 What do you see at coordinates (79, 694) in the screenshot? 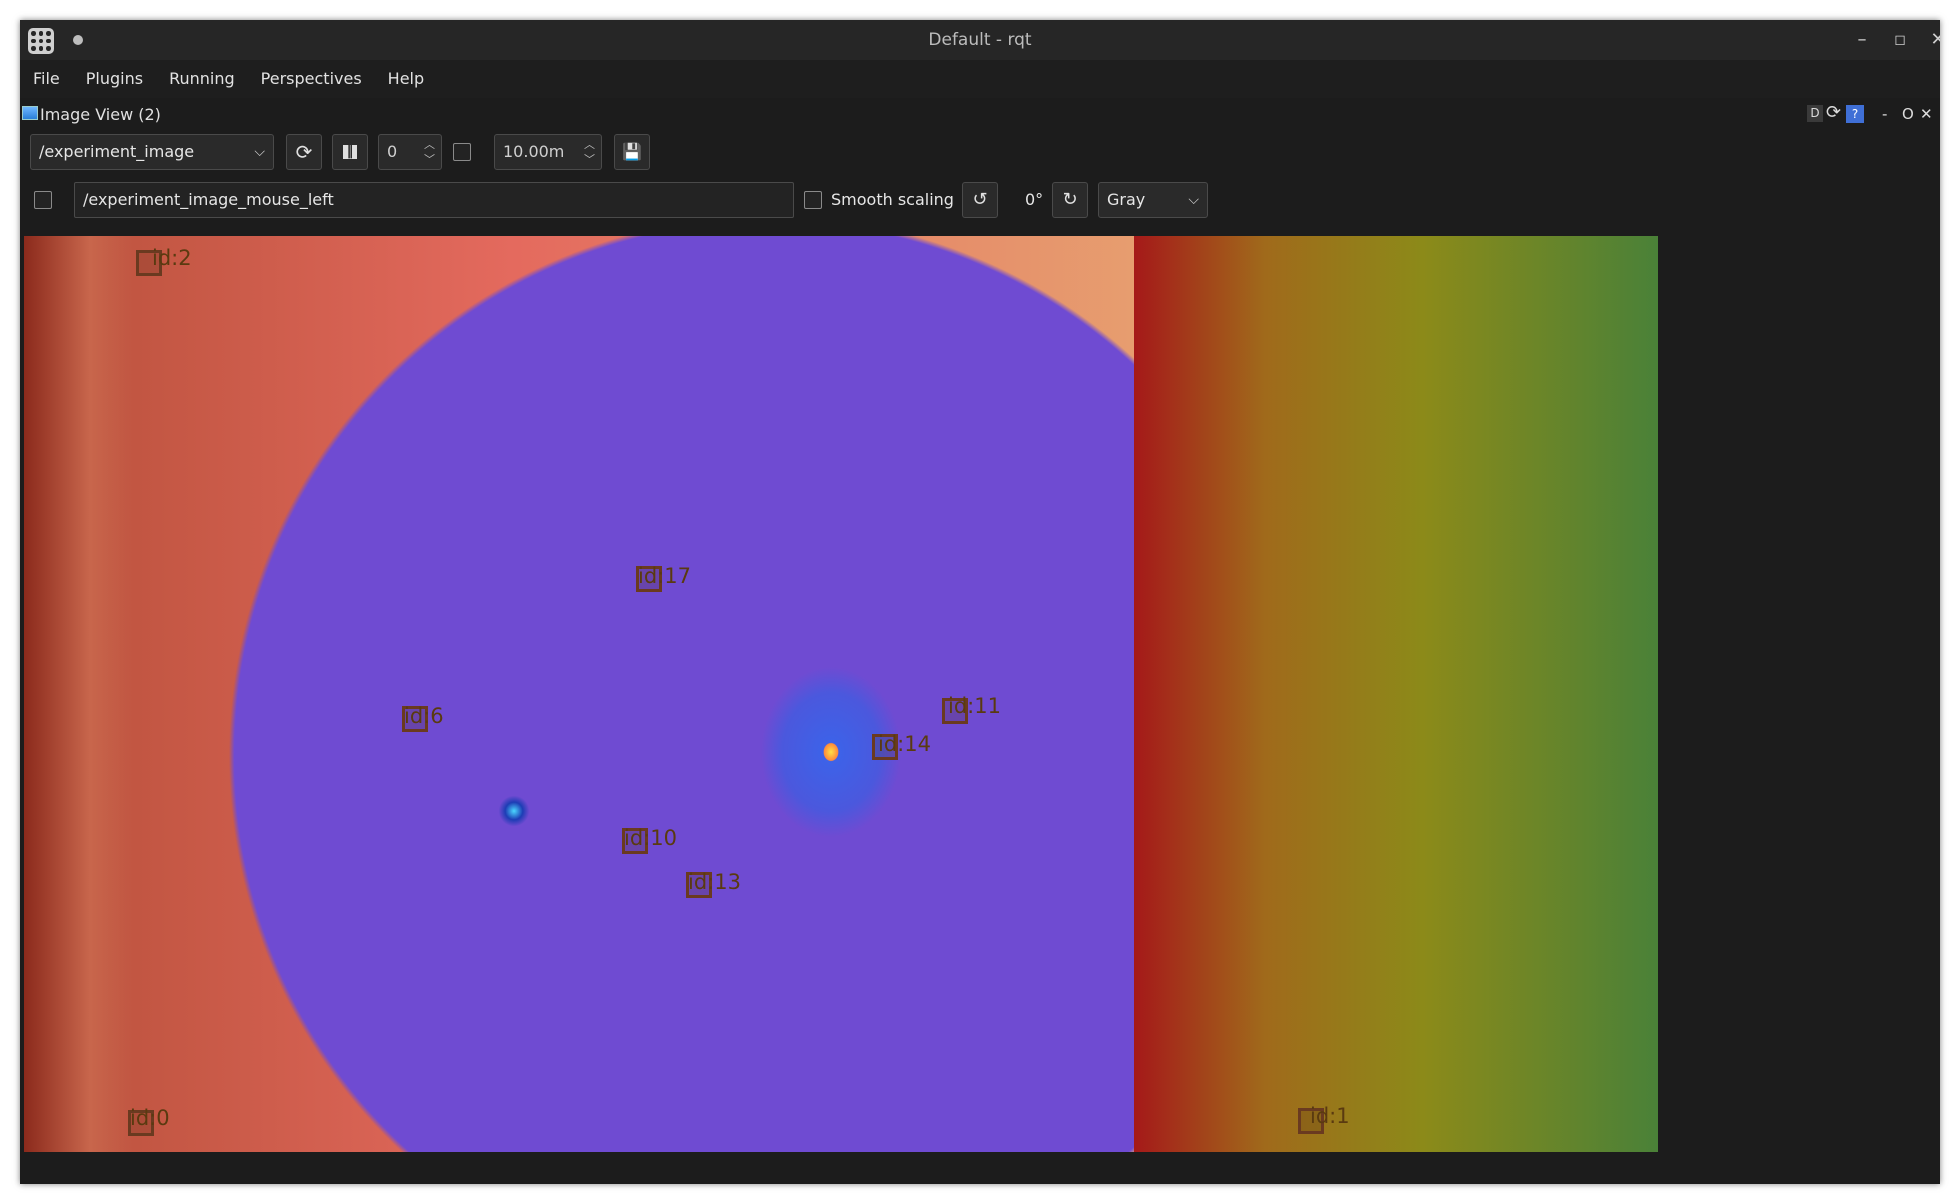
I see `left-field-band` at bounding box center [79, 694].